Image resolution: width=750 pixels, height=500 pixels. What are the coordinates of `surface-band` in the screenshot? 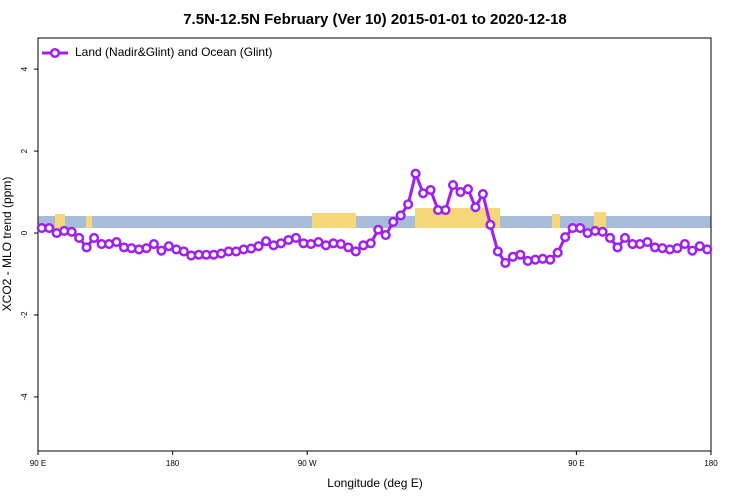 It's located at (374, 218).